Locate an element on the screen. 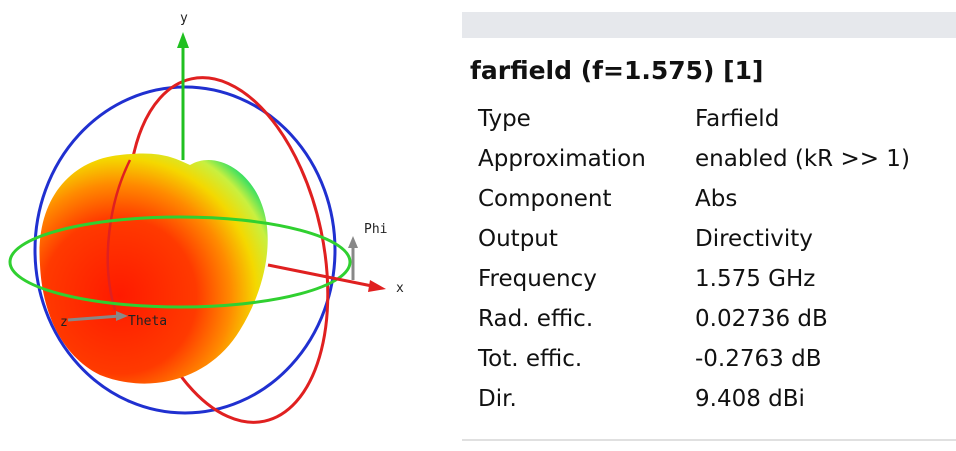  info-row: Component Abs is located at coordinates (607, 199).